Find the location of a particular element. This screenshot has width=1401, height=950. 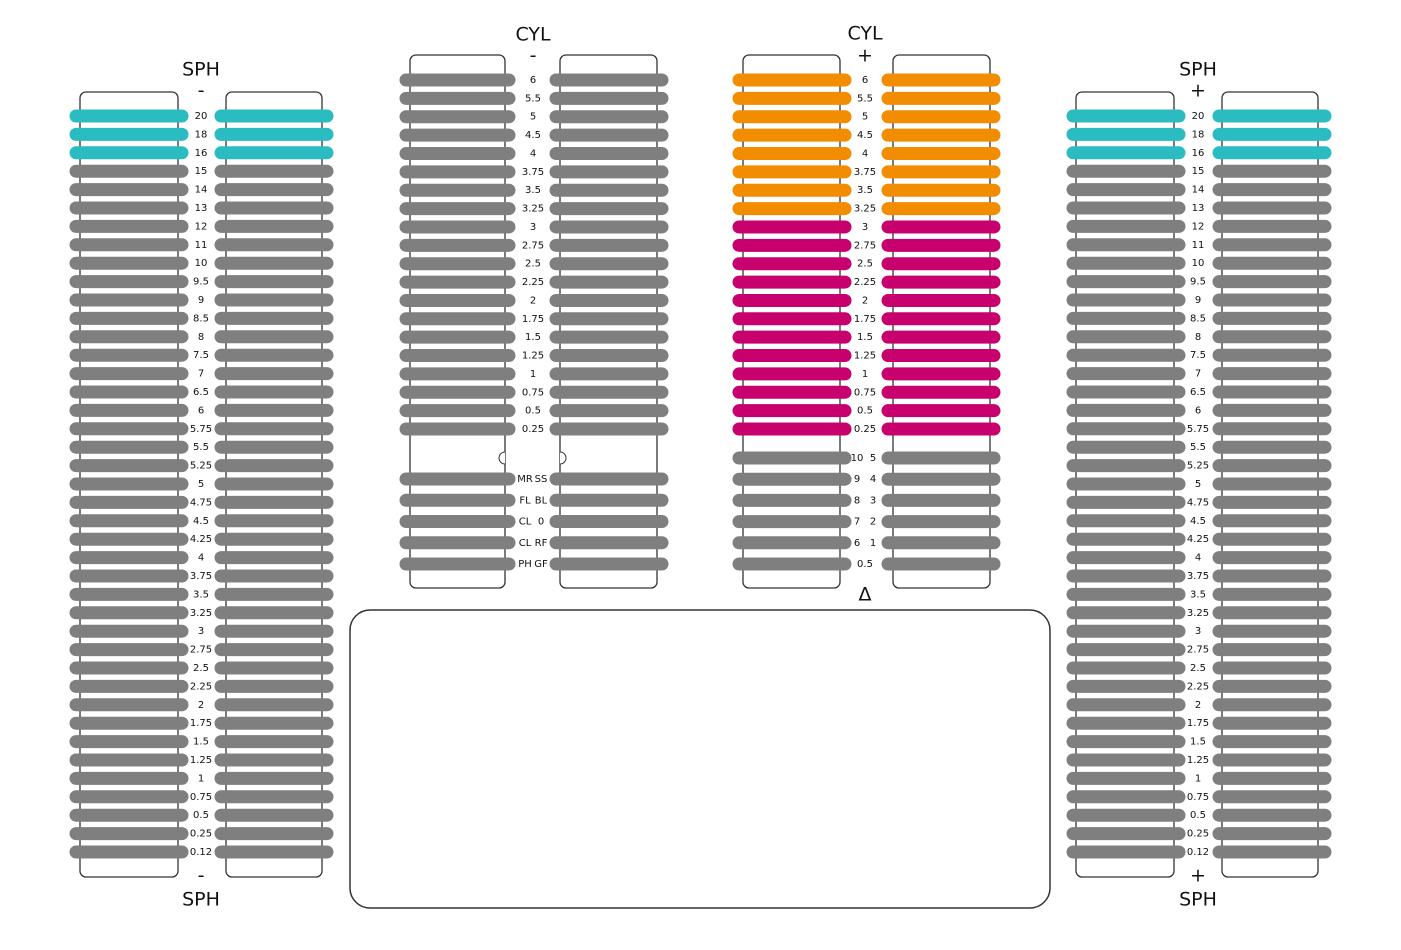

panel-sign: - is located at coordinates (533, 56).